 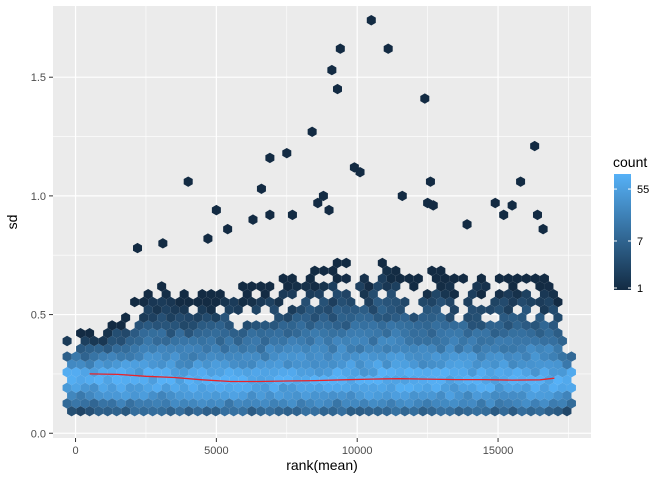 What do you see at coordinates (38, 434) in the screenshot?
I see `y-tick-label: 0.0` at bounding box center [38, 434].